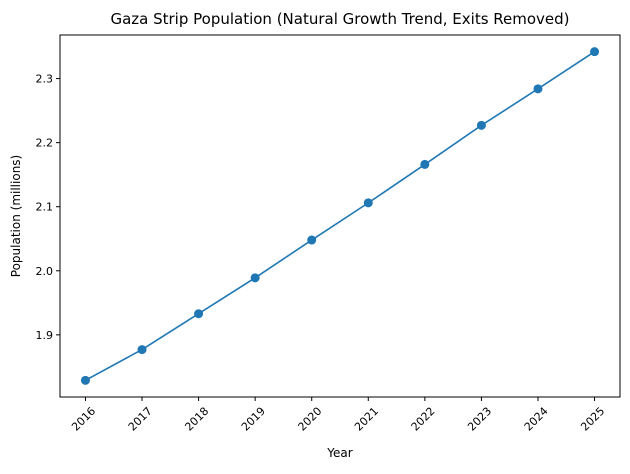 The height and width of the screenshot is (474, 630). Describe the element at coordinates (253, 419) in the screenshot. I see `x-tick-label: 2019` at that location.